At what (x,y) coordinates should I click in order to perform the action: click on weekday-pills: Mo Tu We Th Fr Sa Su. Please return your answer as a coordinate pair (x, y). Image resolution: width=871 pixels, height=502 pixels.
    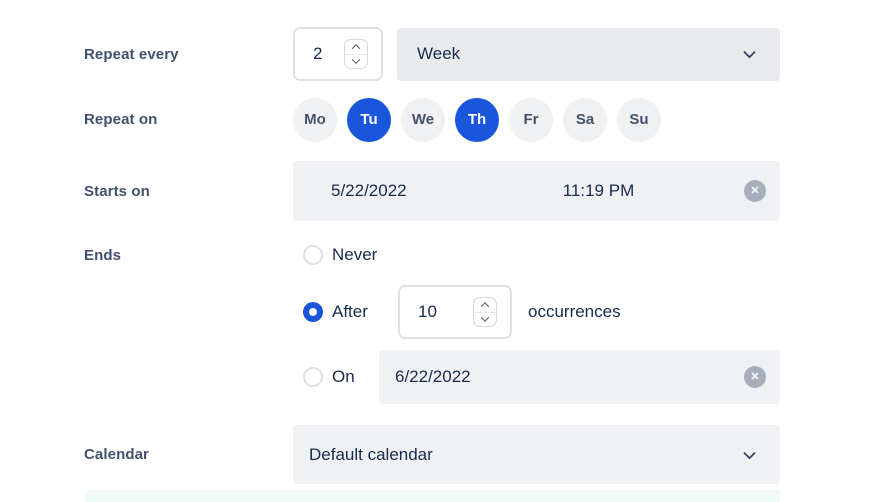
    Looking at the image, I should click on (477, 119).